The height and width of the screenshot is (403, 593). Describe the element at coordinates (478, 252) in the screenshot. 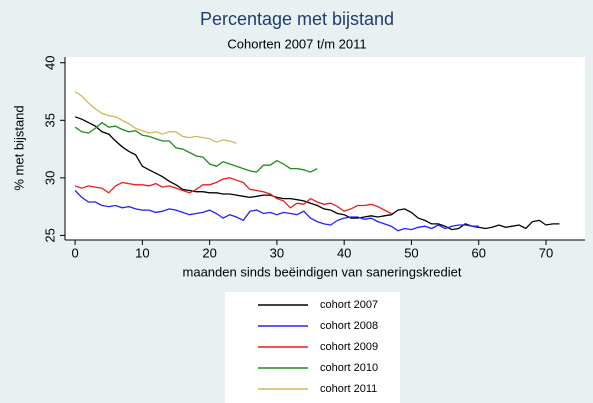

I see `x-tick-label: 60` at that location.